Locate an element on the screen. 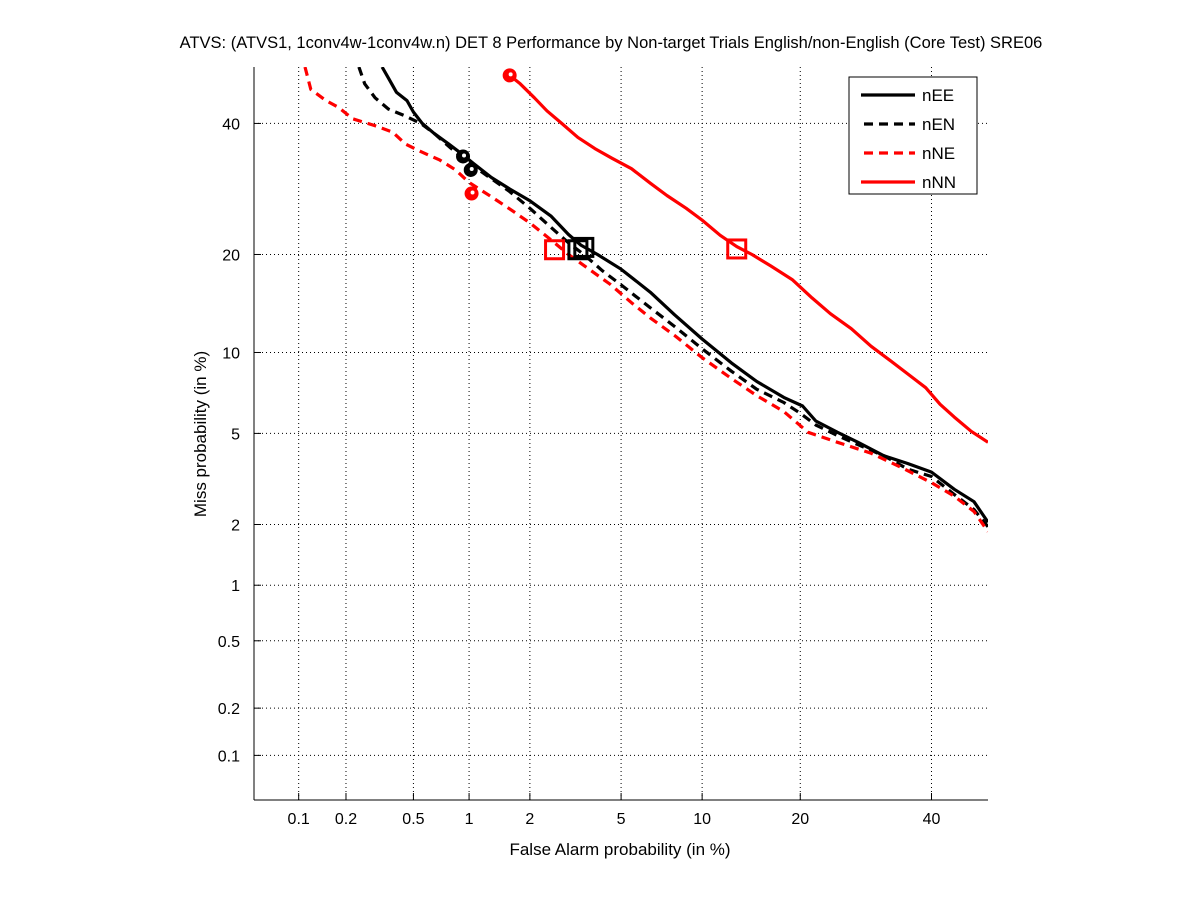 This screenshot has width=1201, height=900. legend: nEE nEN nNE nNN is located at coordinates (913, 135).